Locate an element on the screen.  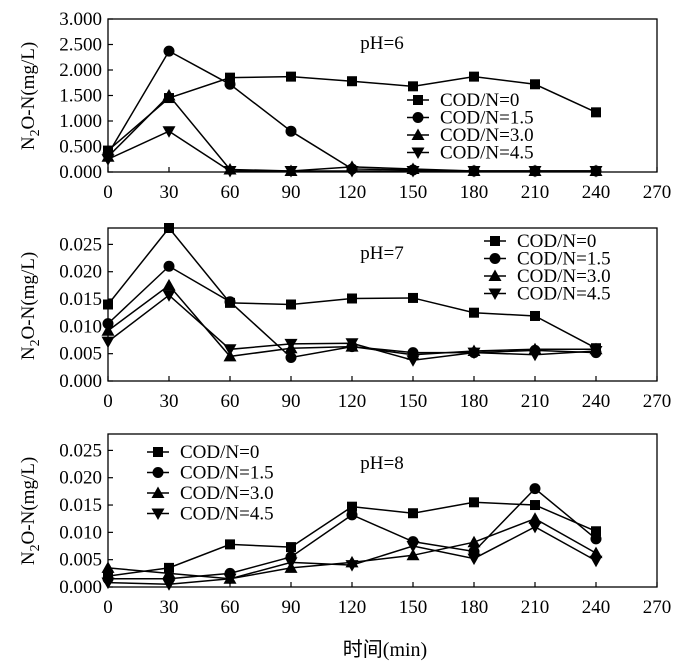
x-tick-label: 240 is located at coordinates (596, 607).